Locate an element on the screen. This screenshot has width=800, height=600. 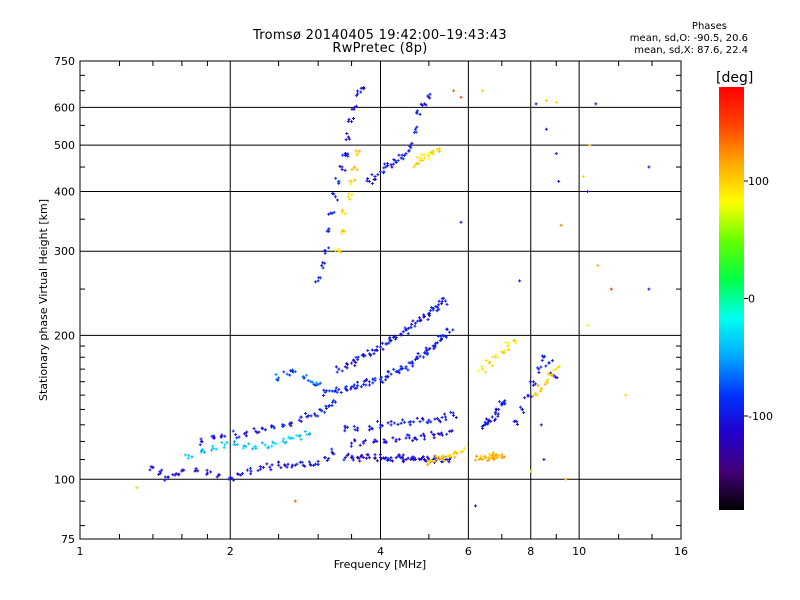
x-tick-label: 1 is located at coordinates (80, 551).